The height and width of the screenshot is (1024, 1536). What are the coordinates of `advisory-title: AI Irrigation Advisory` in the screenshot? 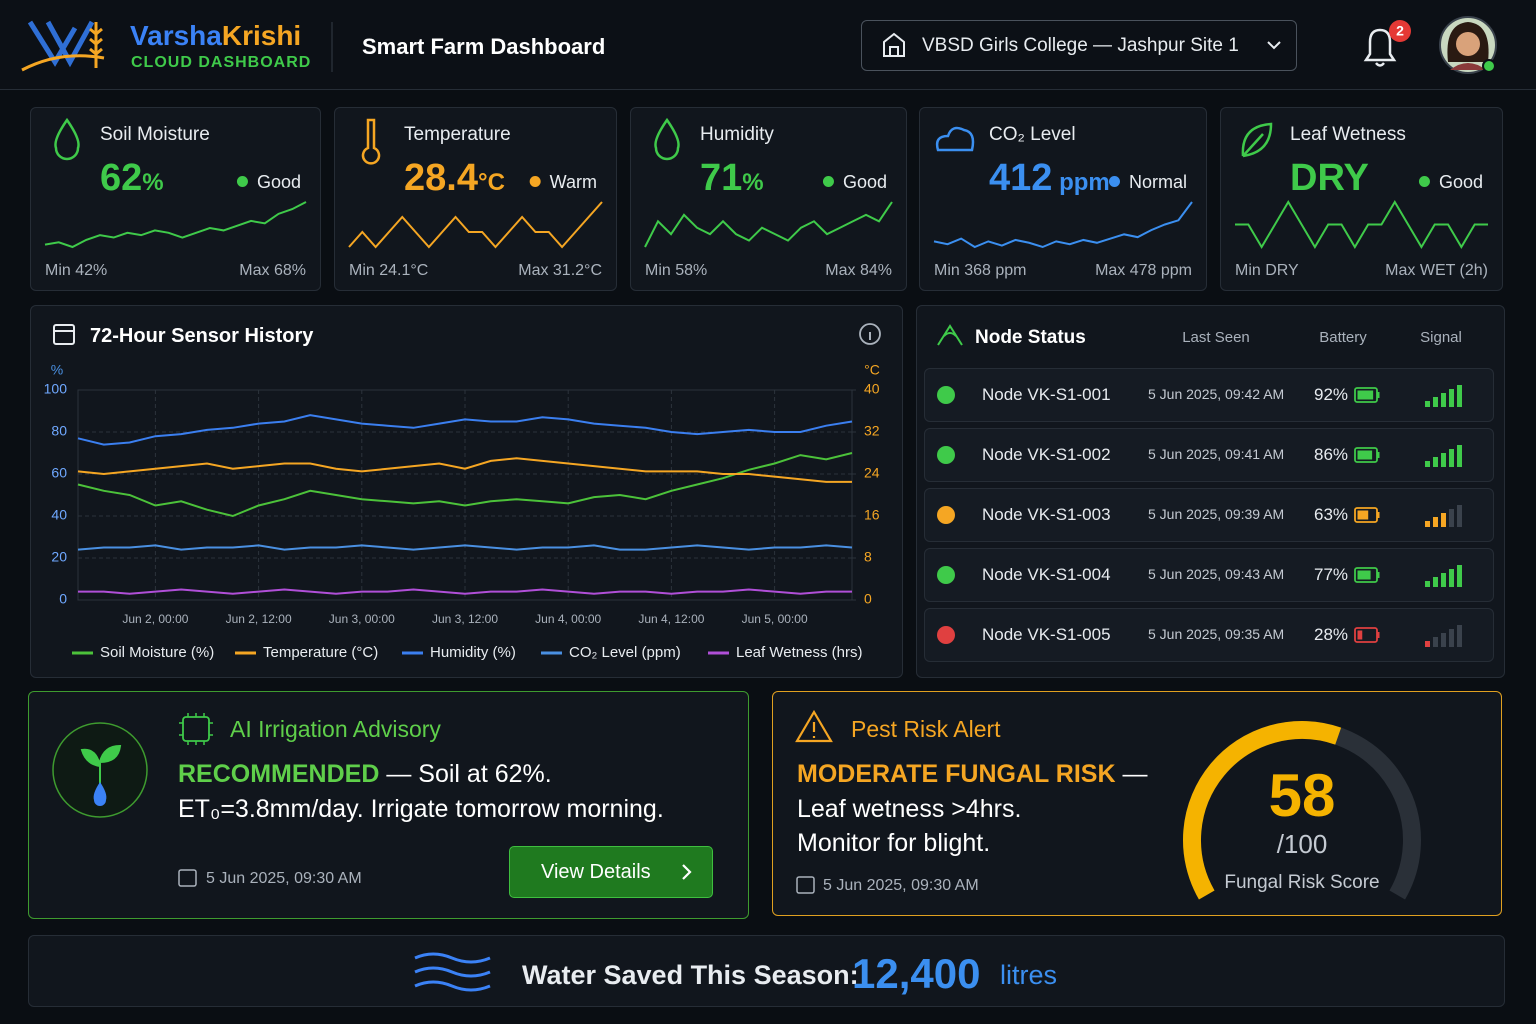 It's located at (335, 729).